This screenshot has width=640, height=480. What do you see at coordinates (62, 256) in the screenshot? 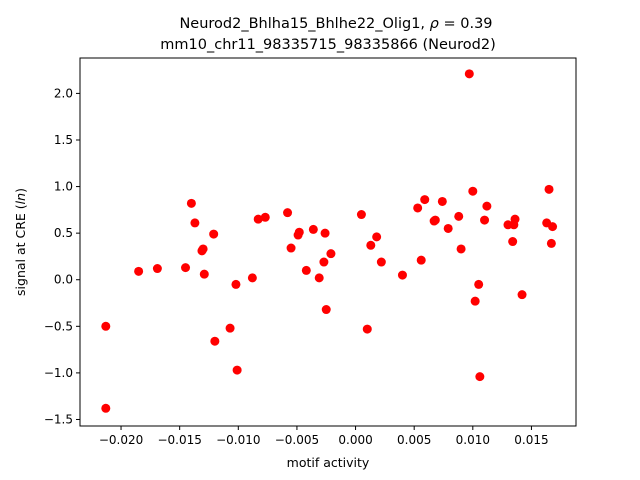
I see `y-axis-ticks: −1.5 −1.0 −0.5 0.0 0.5 1.0 1.5 2.0` at bounding box center [62, 256].